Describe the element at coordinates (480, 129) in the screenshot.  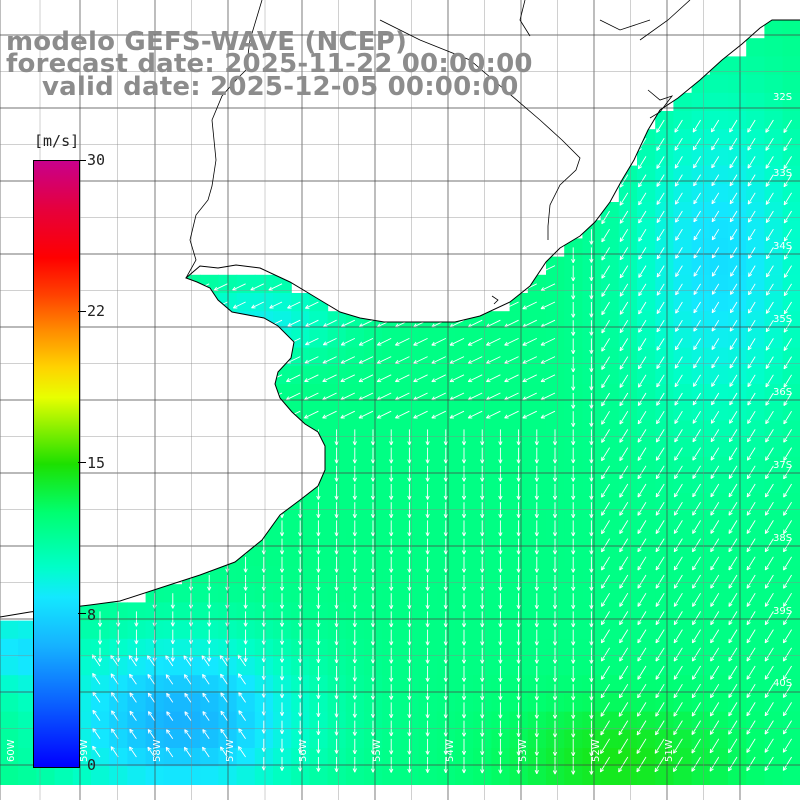
I see `border-uruguay-brazil` at that location.